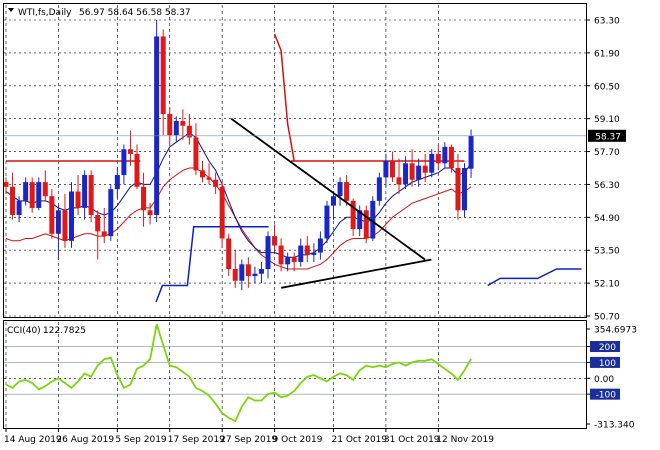 The width and height of the screenshot is (660, 450). What do you see at coordinates (607, 219) in the screenshot?
I see `price-tick-label: 54.90` at bounding box center [607, 219].